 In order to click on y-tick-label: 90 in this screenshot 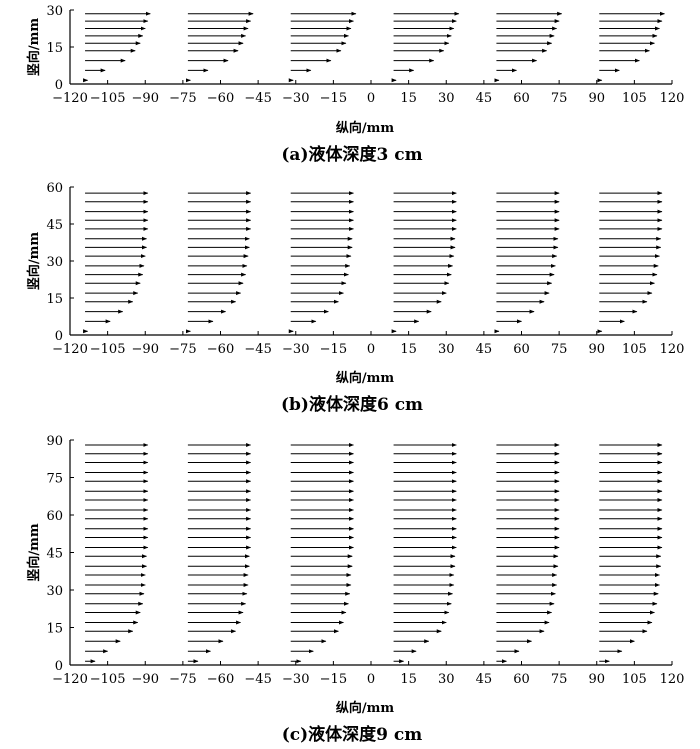, I will do `click(54, 441)`.